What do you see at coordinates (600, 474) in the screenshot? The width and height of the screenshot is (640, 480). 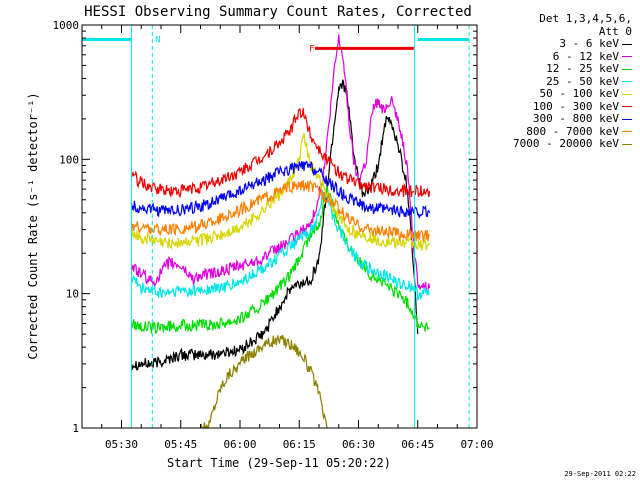 I see `timestamp: 29-Sep-2011 02:22` at bounding box center [600, 474].